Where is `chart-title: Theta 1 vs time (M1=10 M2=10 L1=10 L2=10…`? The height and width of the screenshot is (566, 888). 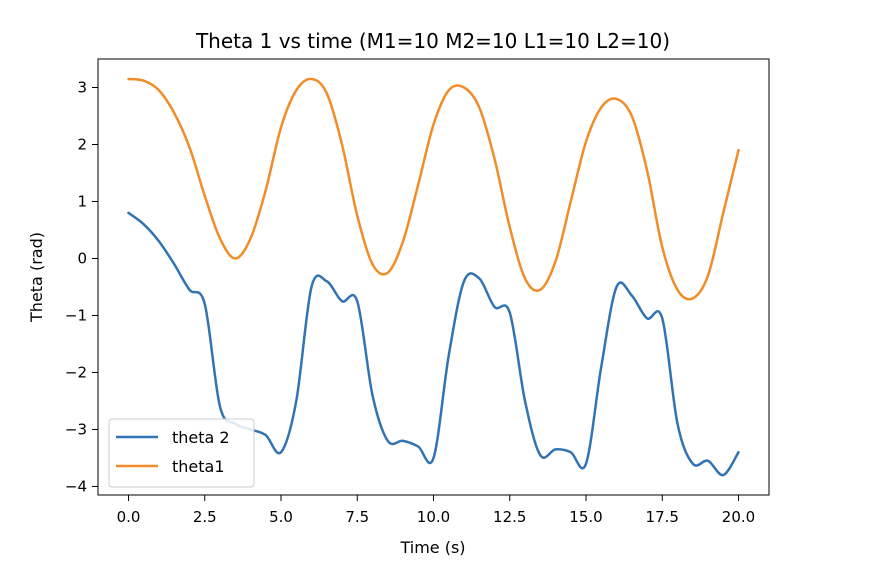 chart-title: Theta 1 vs time (M1=10 M2=10 L1=10 L2=10… is located at coordinates (432, 41).